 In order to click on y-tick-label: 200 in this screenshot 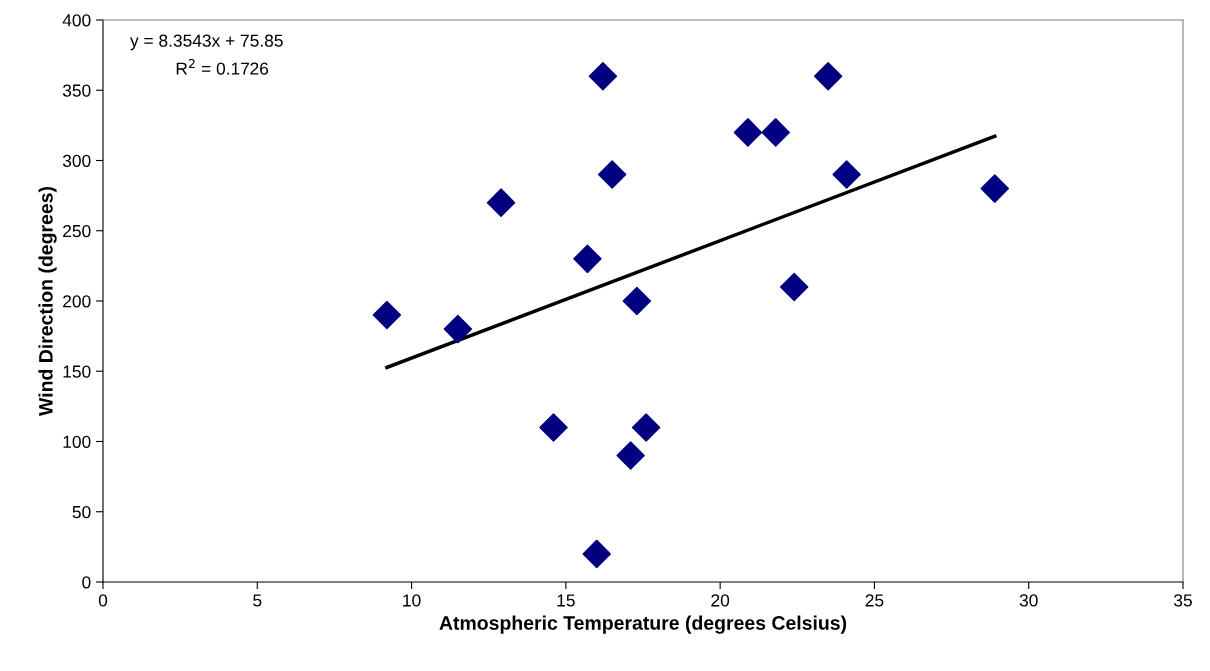, I will do `click(77, 301)`.